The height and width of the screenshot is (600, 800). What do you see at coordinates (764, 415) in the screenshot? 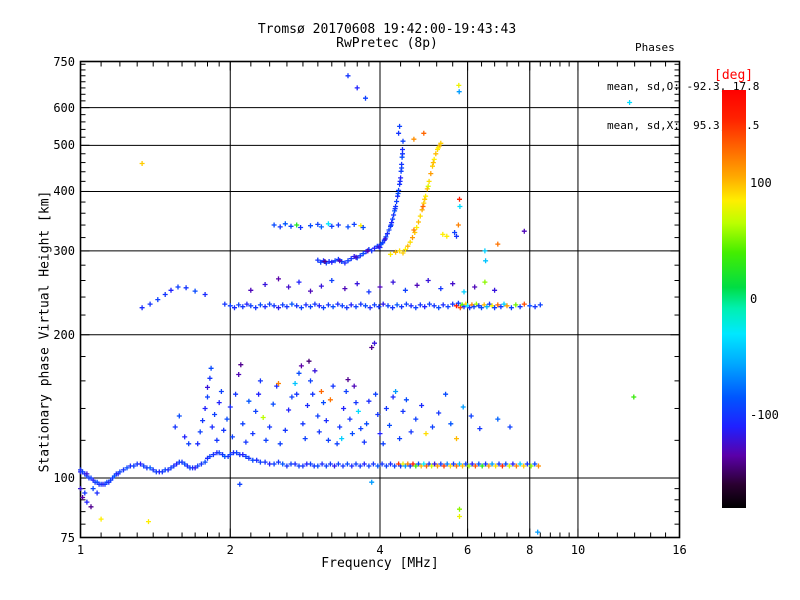
I see `colorbar-tick-label: -100` at bounding box center [764, 415].